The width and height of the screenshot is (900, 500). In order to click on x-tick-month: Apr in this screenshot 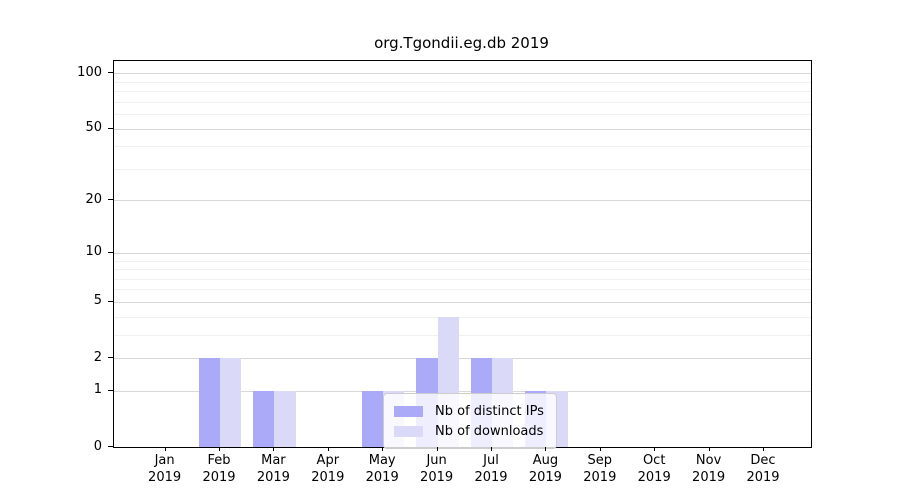, I will do `click(328, 460)`.